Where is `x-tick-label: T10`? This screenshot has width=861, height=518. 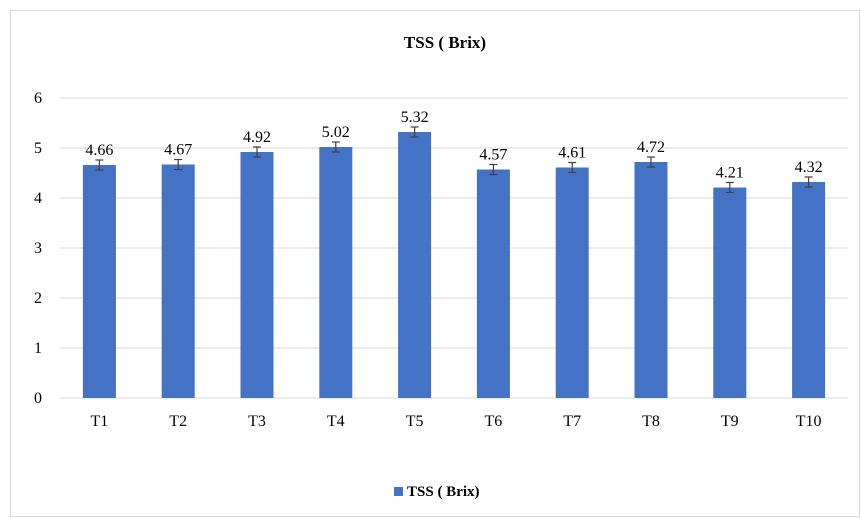 x-tick-label: T10 is located at coordinates (809, 421).